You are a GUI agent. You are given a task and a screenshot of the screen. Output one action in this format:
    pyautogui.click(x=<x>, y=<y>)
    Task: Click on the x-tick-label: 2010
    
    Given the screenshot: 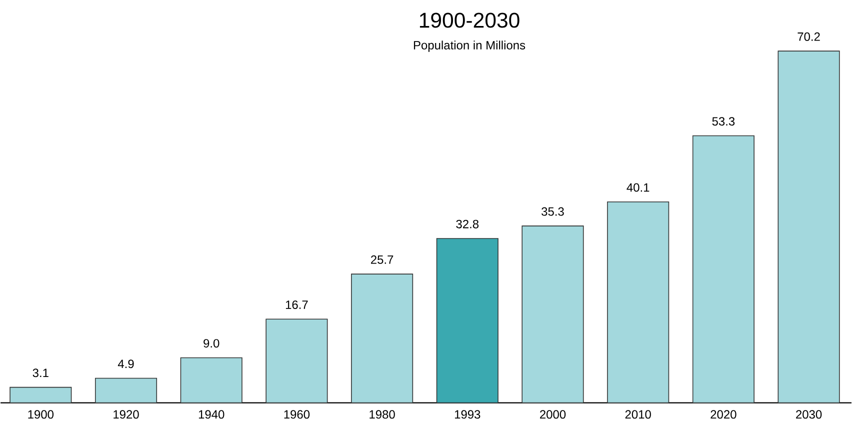 What is the action you would take?
    pyautogui.click(x=638, y=414)
    